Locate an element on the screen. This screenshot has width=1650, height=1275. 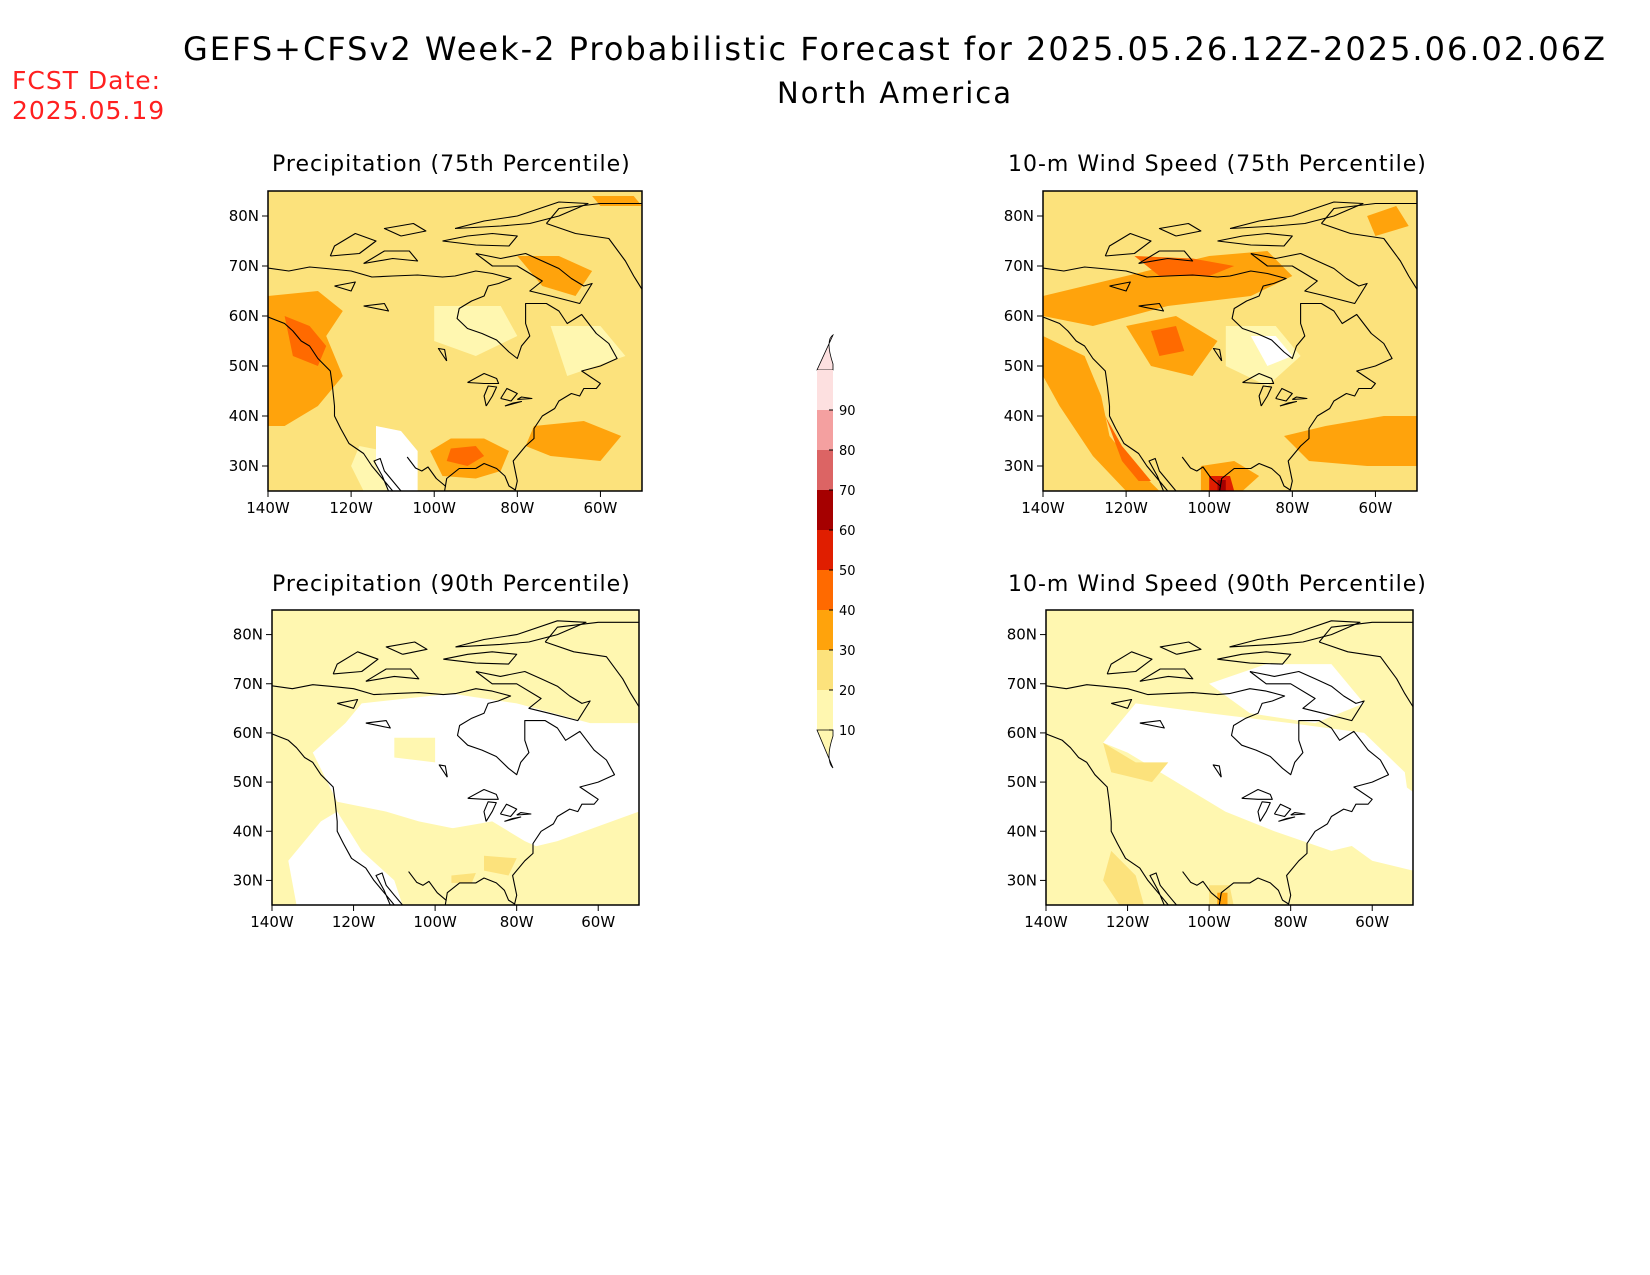
map-panel-wind90: 140W 120W 100W 80W 60W 80N 70N 60N 50N 40N 30N is located at coordinates (1210, 770).